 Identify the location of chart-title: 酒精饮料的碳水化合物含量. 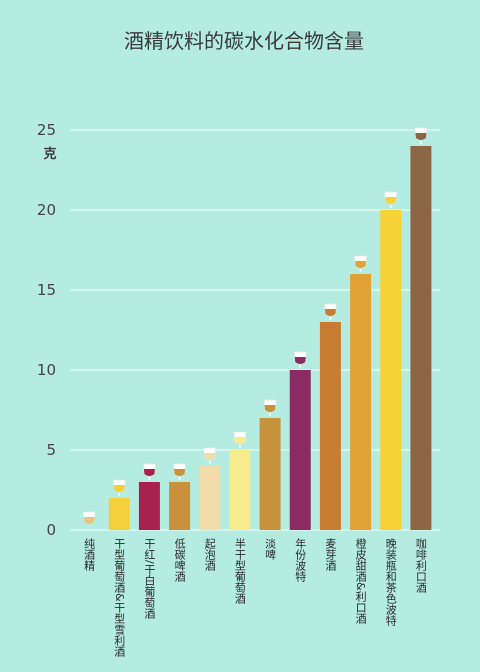
(244, 41).